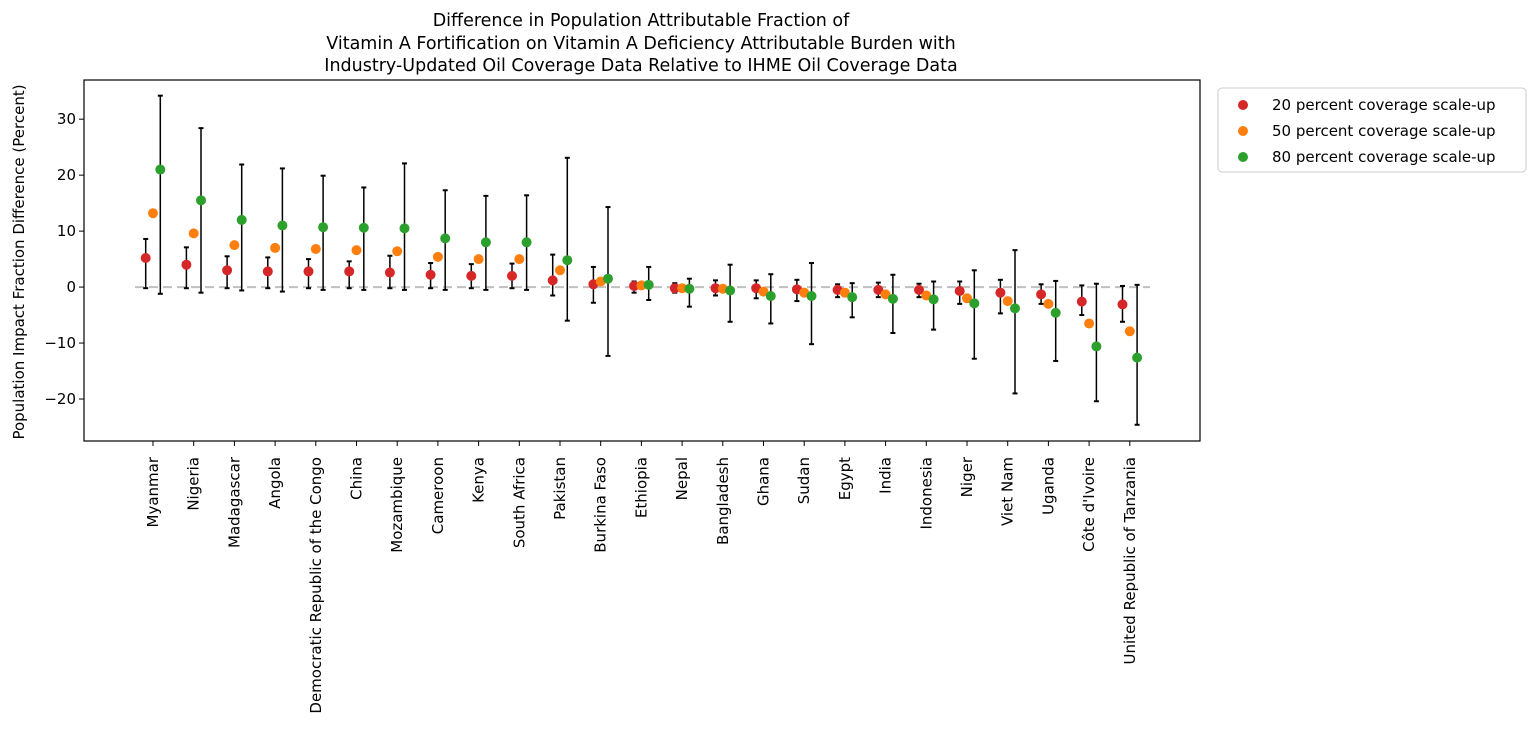  I want to click on x-tick-label: Myanmar, so click(153, 491).